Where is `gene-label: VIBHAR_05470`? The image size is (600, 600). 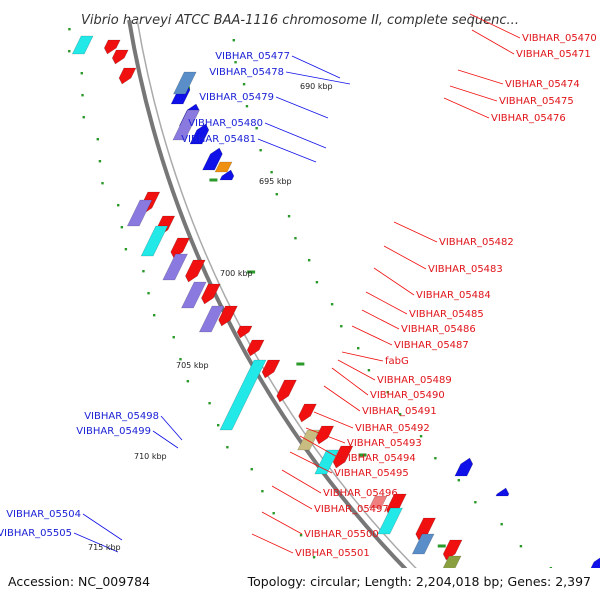
gene-label: VIBHAR_05470 is located at coordinates (559, 38).